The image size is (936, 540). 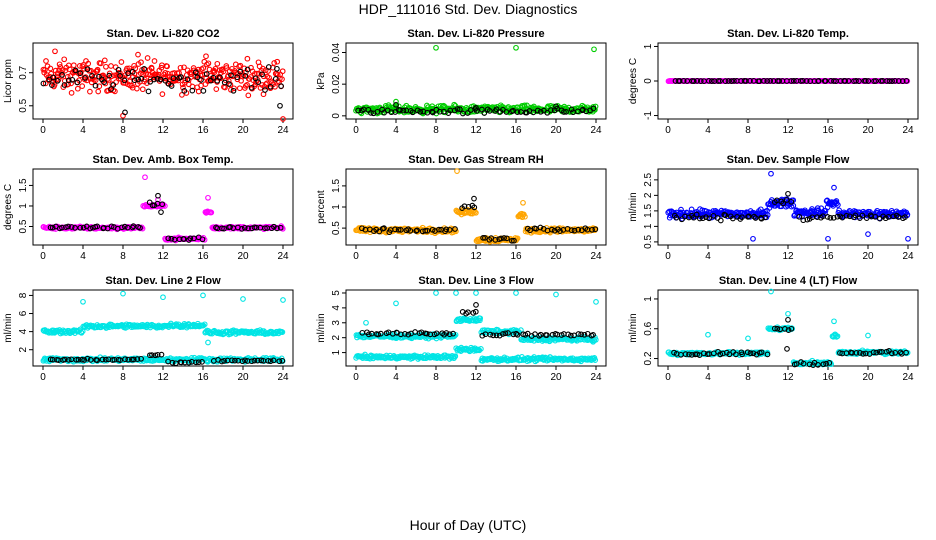 What do you see at coordinates (476, 160) in the screenshot?
I see `plot-title: Stan. Dev. Gas Stream RH` at bounding box center [476, 160].